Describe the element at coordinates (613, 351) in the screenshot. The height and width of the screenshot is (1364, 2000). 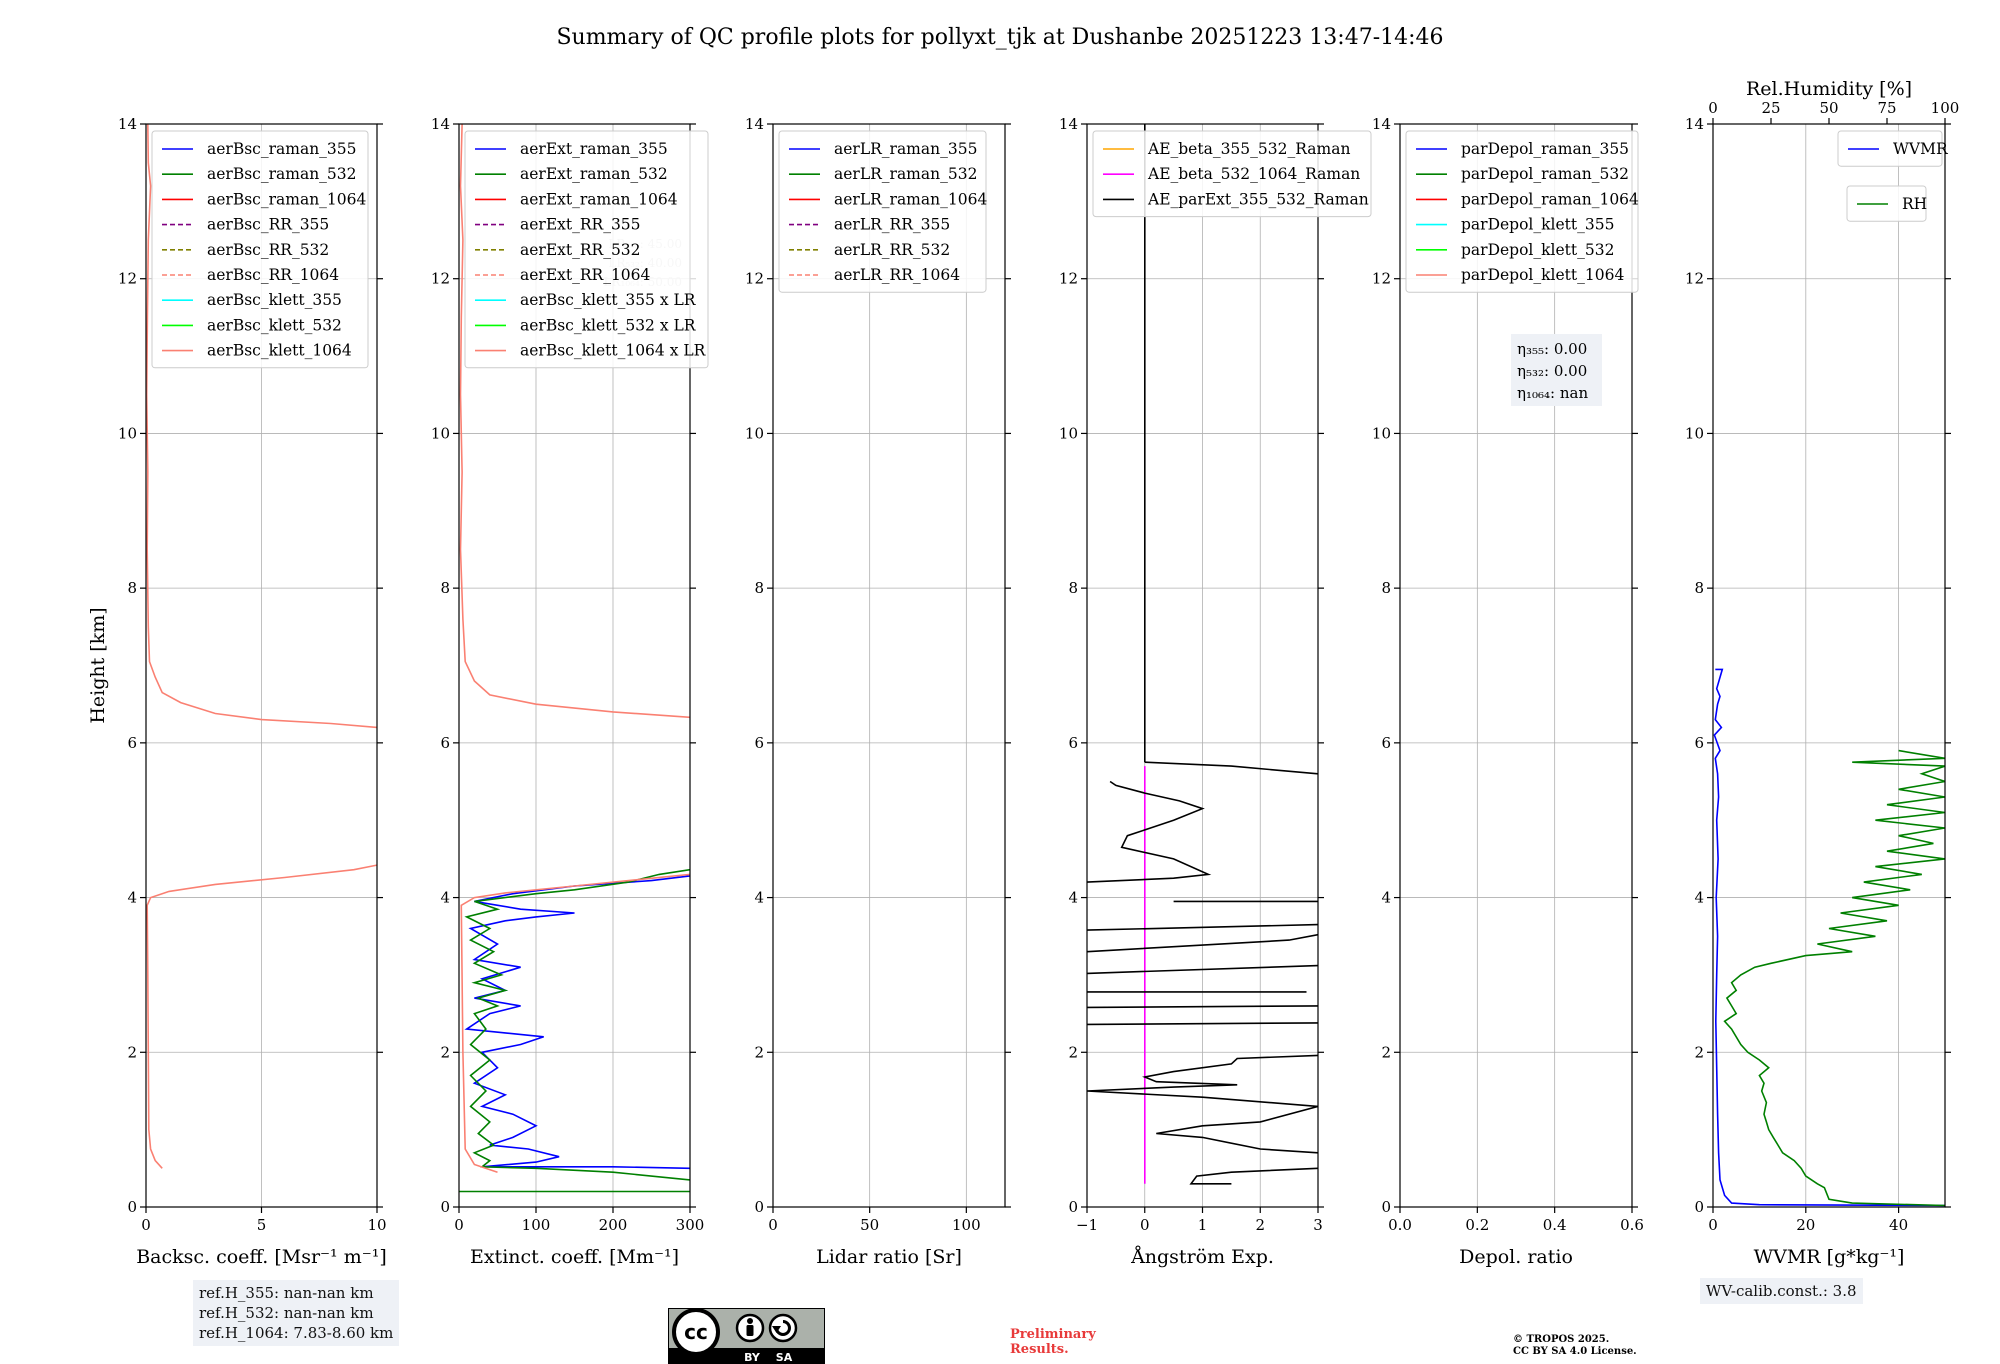
I see `legend-label: aerBsc_klett_1064 x LR` at that location.